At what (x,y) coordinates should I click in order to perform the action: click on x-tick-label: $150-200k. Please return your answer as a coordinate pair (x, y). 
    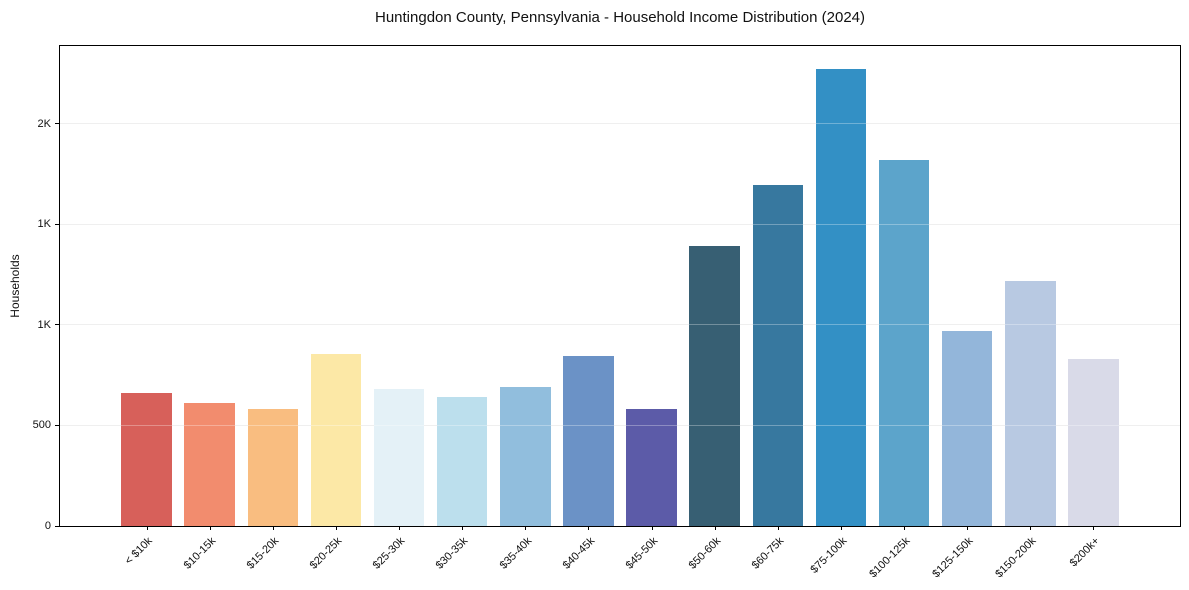
    Looking at the image, I should click on (1016, 558).